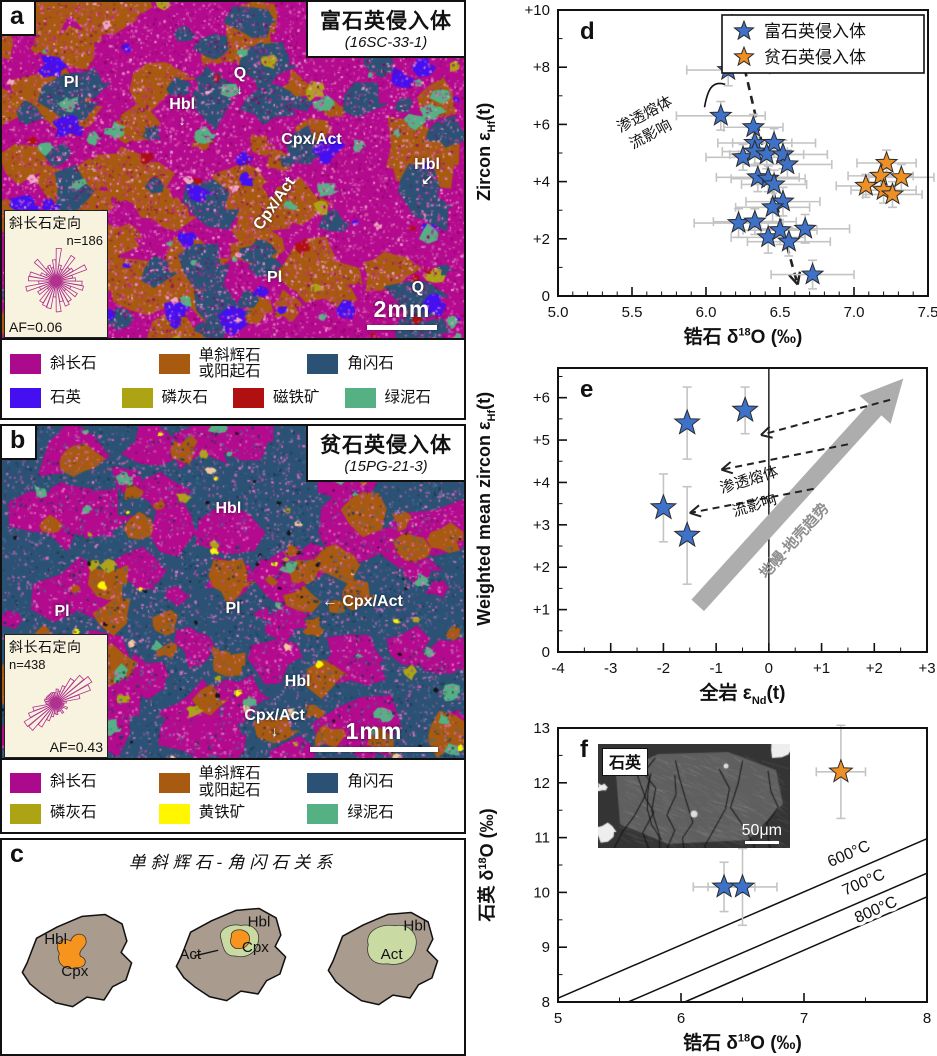  I want to click on x-tick-label: 8, so click(927, 1018).